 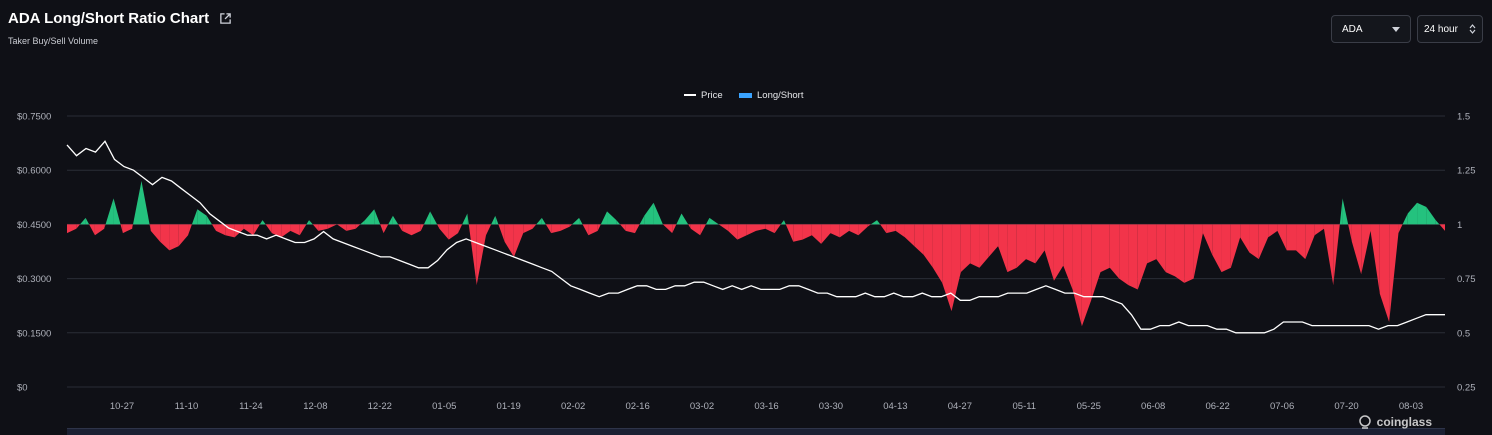 I want to click on legend-price-label: Price, so click(x=712, y=95).